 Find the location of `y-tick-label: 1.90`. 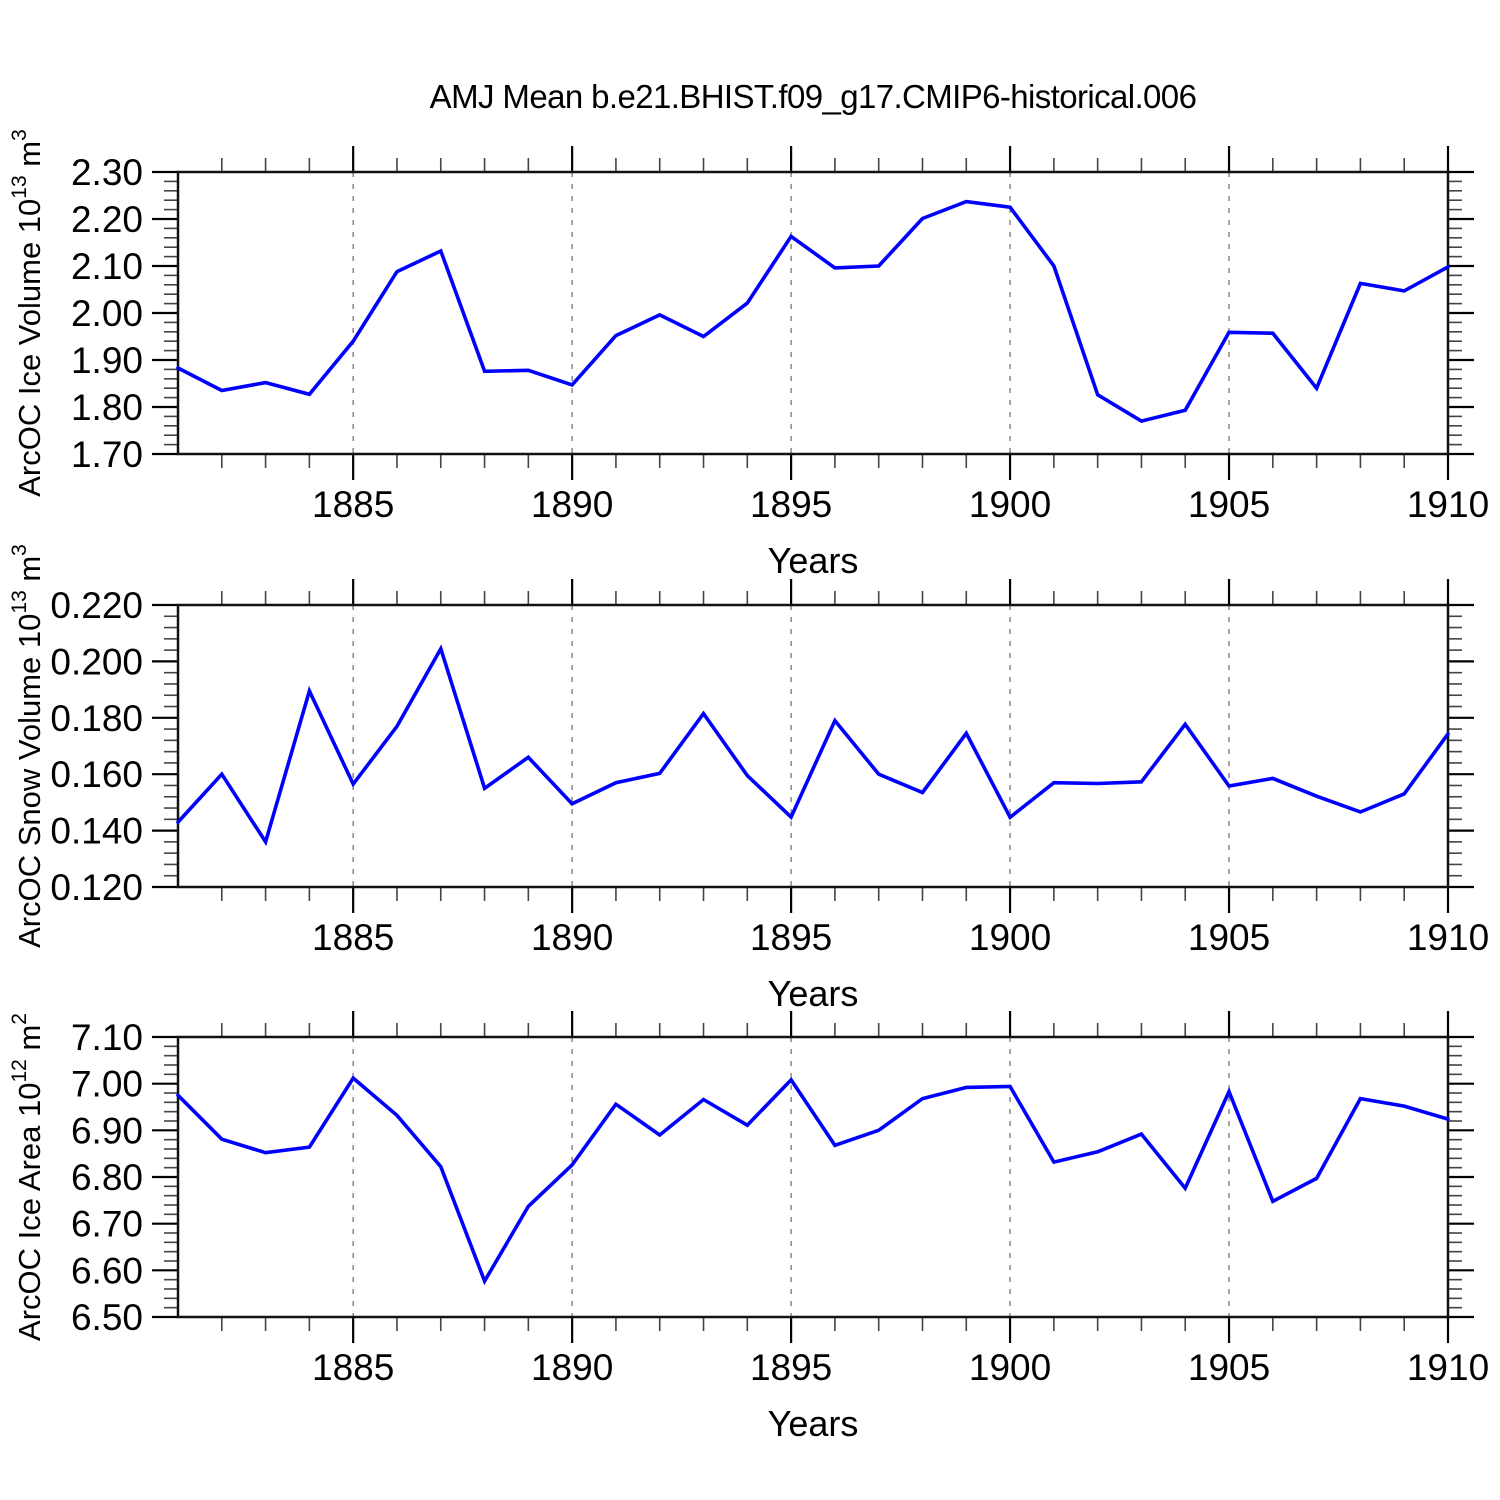

y-tick-label: 1.90 is located at coordinates (107, 360).